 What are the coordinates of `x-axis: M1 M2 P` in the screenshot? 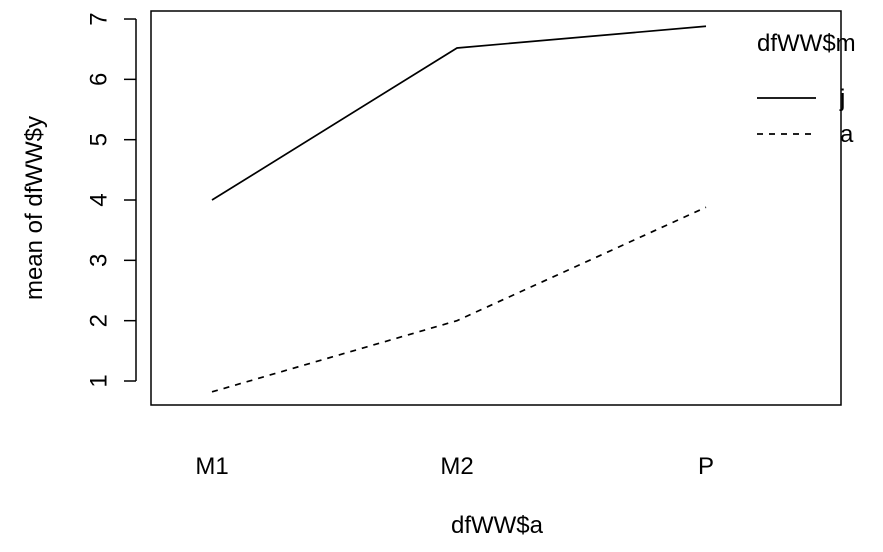 It's located at (454, 466).